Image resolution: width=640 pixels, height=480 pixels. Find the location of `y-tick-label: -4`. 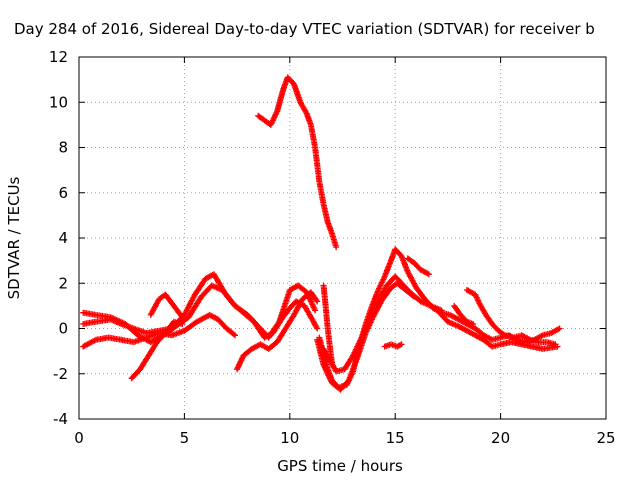

y-tick-label: -4 is located at coordinates (60, 419).